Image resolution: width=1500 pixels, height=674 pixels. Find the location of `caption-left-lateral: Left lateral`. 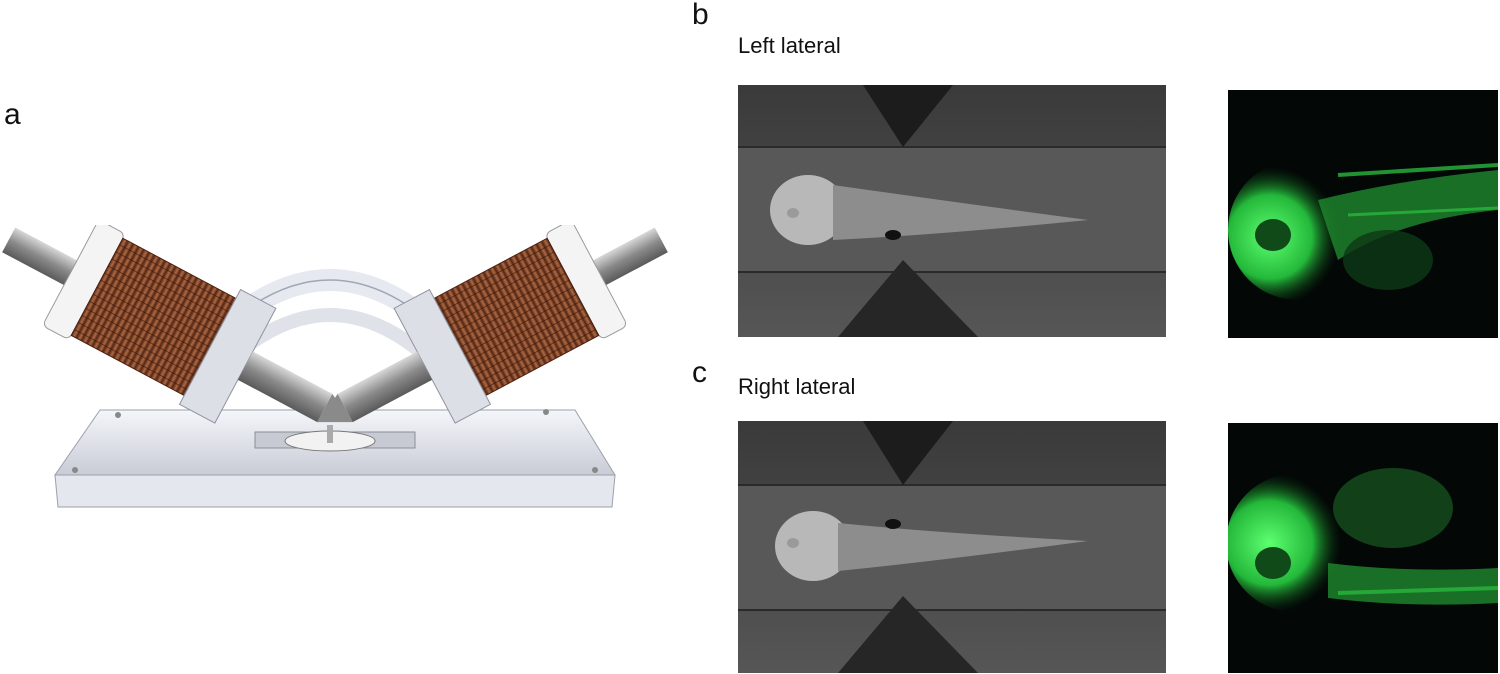

caption-left-lateral: Left lateral is located at coordinates (789, 45).